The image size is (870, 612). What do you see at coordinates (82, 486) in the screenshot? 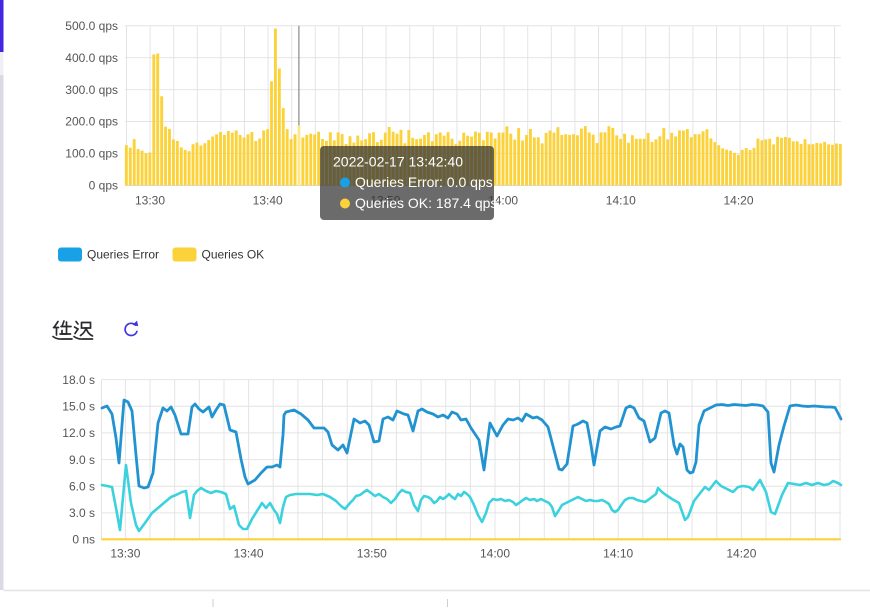
I see `svg-text: 6.0 s` at bounding box center [82, 486].